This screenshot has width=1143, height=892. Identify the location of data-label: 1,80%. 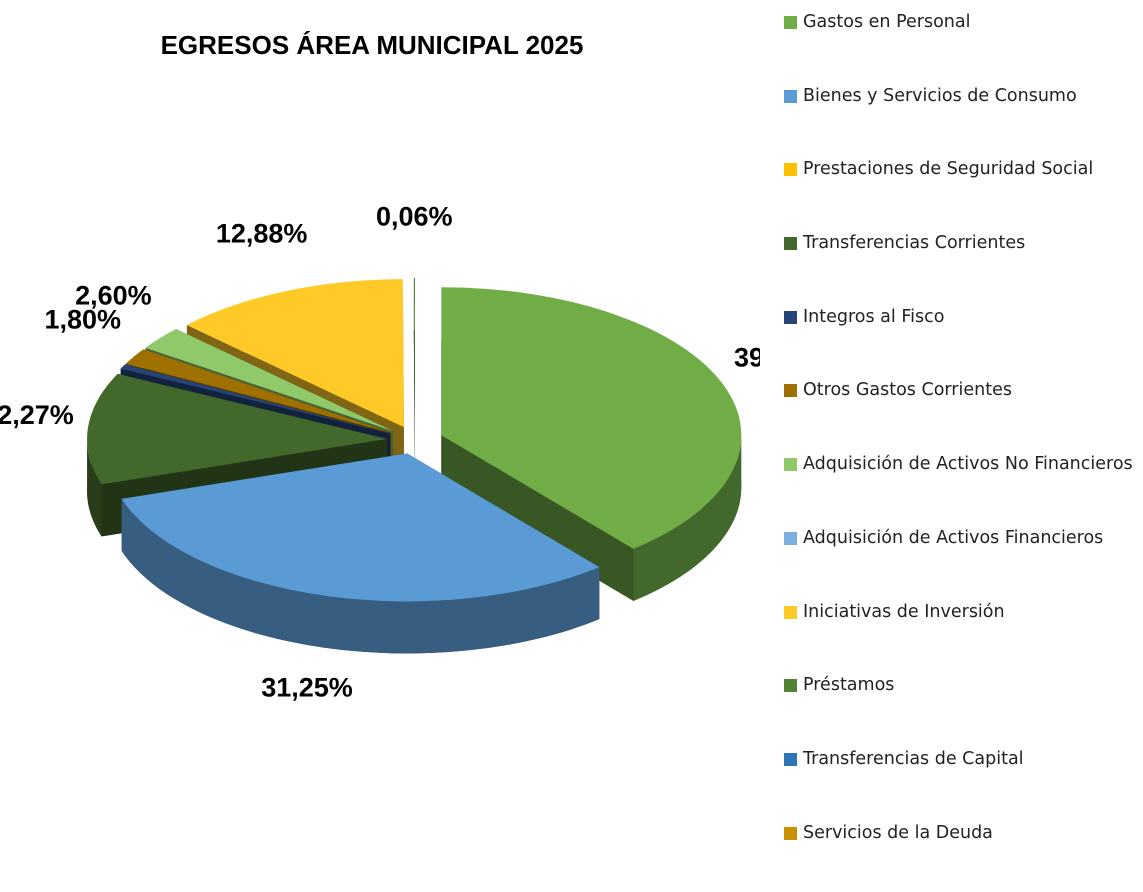
(83, 320).